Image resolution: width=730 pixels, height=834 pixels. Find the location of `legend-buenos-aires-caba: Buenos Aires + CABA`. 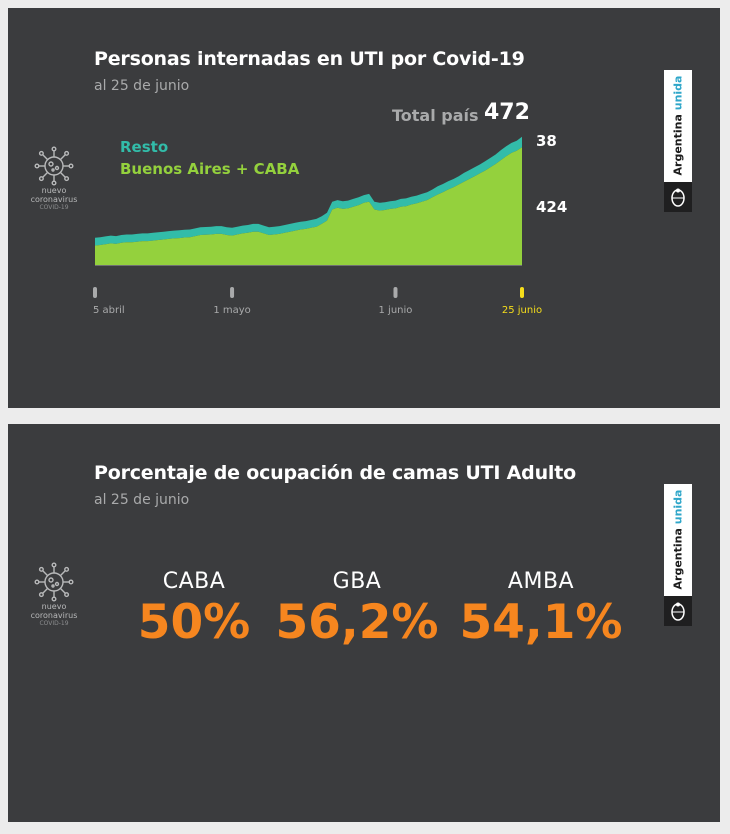

legend-buenos-aires-caba: Buenos Aires + CABA is located at coordinates (210, 169).